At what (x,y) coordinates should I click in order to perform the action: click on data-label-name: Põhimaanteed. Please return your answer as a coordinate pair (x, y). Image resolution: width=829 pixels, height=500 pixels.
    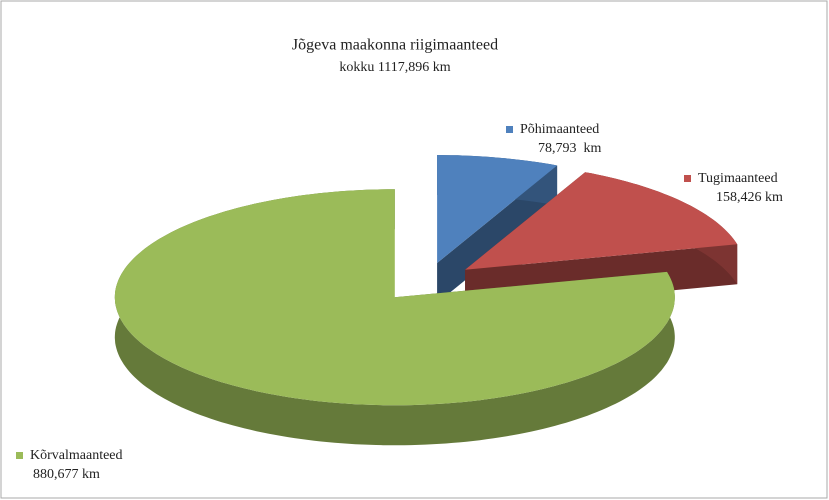
    Looking at the image, I should click on (559, 129).